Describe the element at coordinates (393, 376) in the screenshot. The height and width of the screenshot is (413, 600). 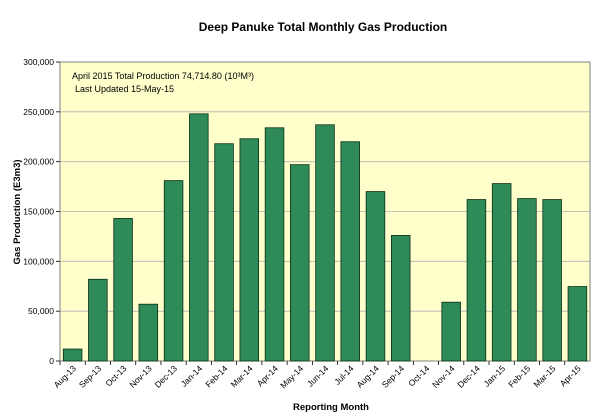
I see `x-tick-label: Sep-14` at that location.